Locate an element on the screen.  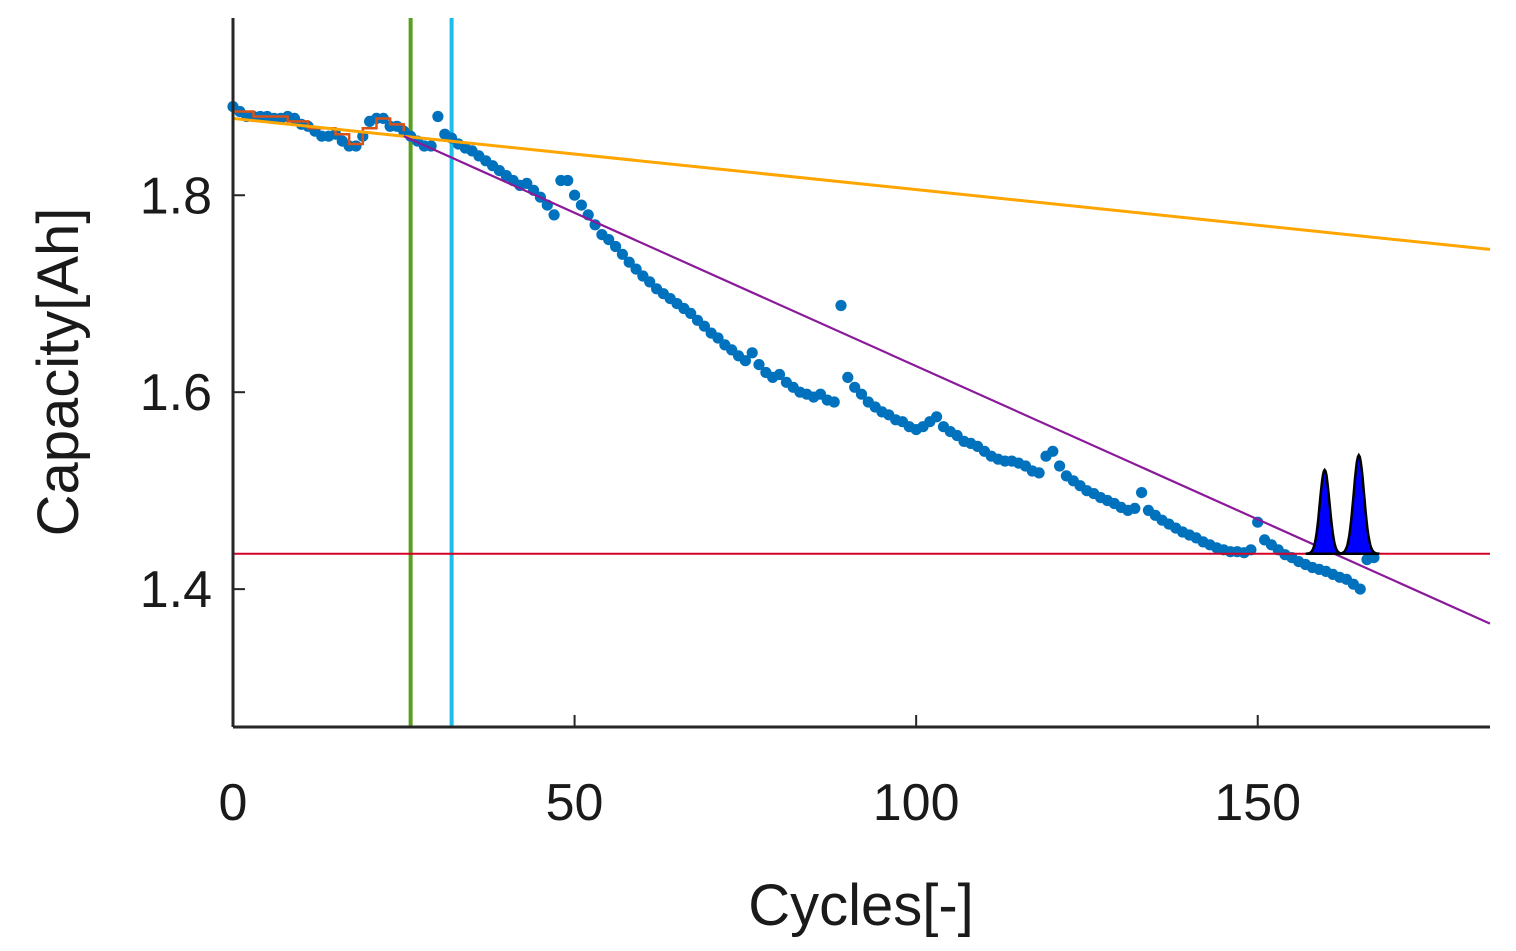
x-tick-labels: 0 50 100 150 is located at coordinates (760, 803).